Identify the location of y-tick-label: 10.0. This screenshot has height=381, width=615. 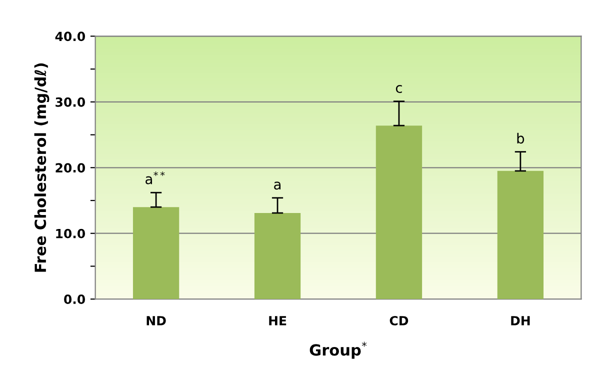
(71, 233).